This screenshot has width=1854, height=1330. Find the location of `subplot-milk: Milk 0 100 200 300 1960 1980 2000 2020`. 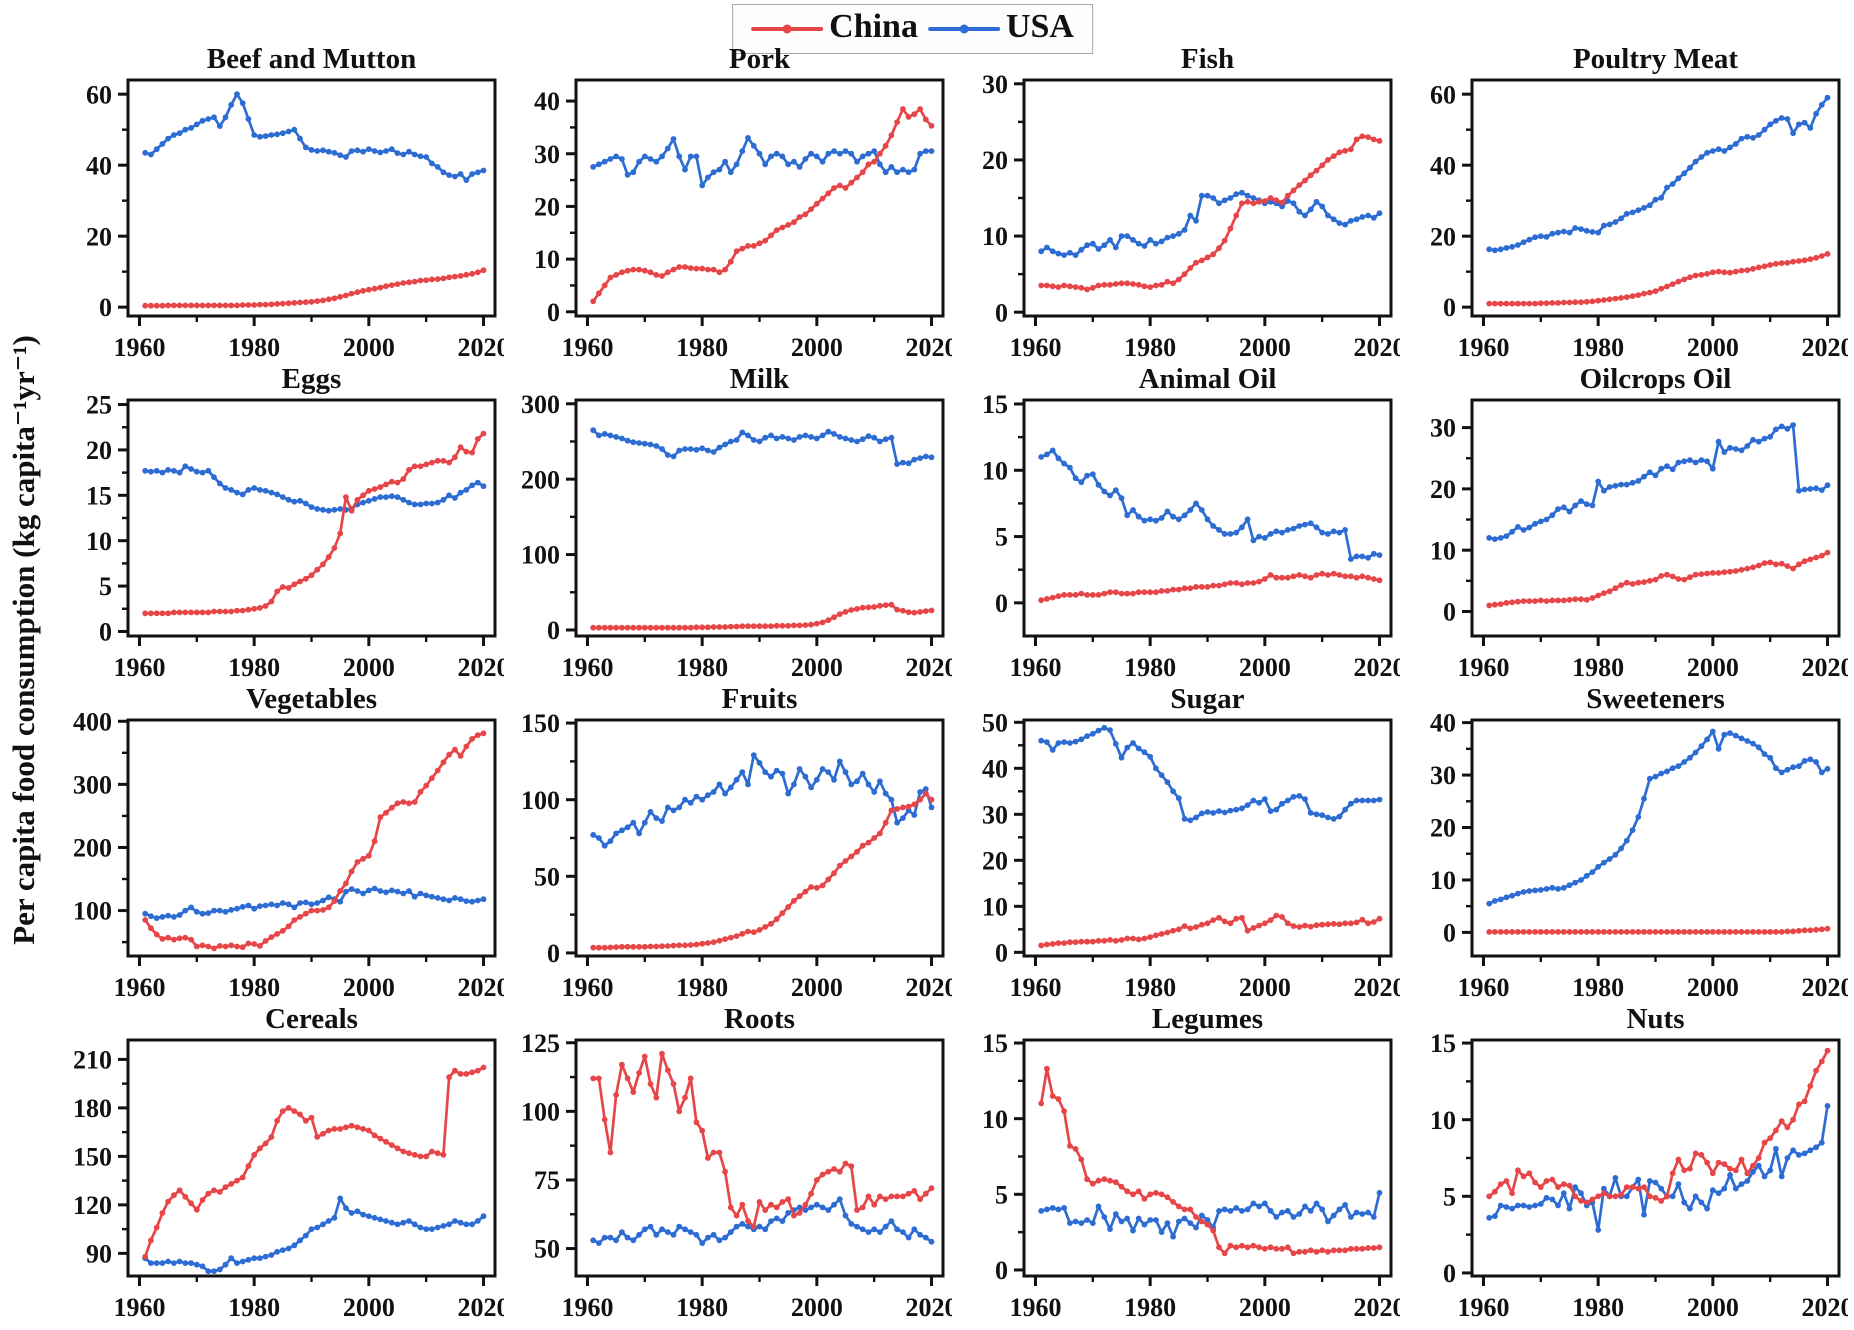

subplot-milk: Milk 0 100 200 300 1960 1980 2000 2020 is located at coordinates (739, 522).